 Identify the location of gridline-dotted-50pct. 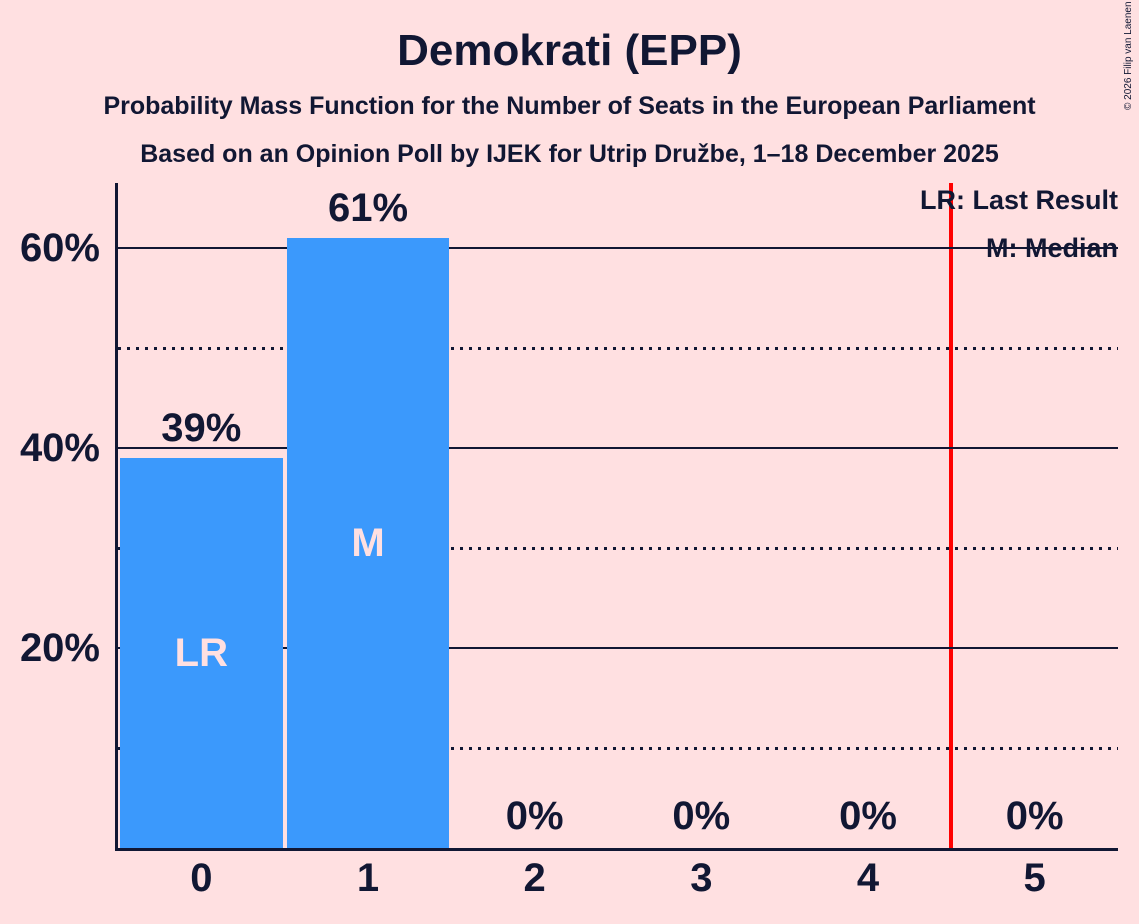
(618, 348).